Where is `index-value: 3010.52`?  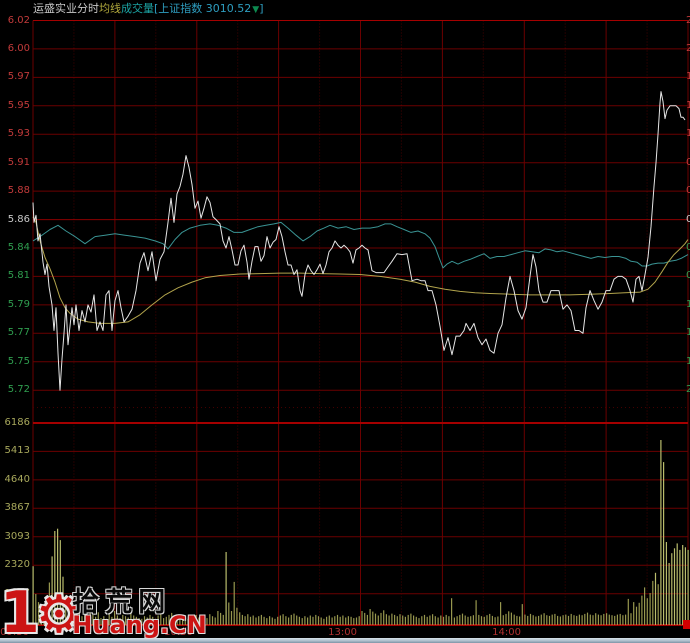
index-value: 3010.52 is located at coordinates (228, 8).